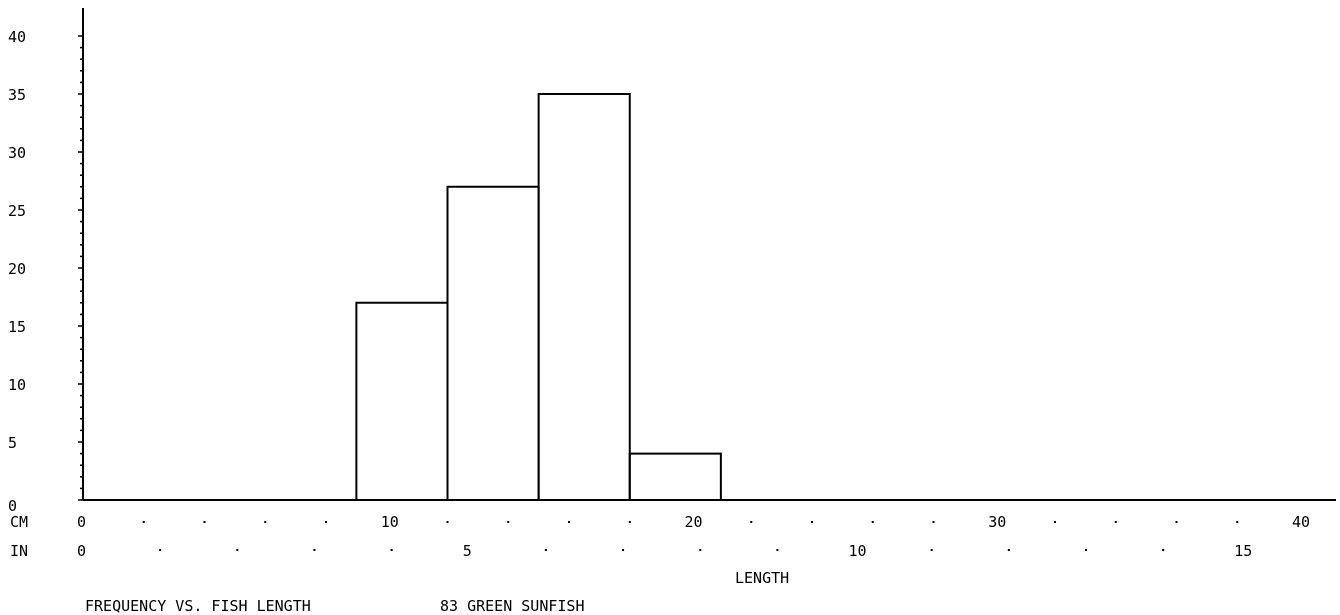 The image size is (1340, 615). I want to click on y-tick-label: 10, so click(17, 385).